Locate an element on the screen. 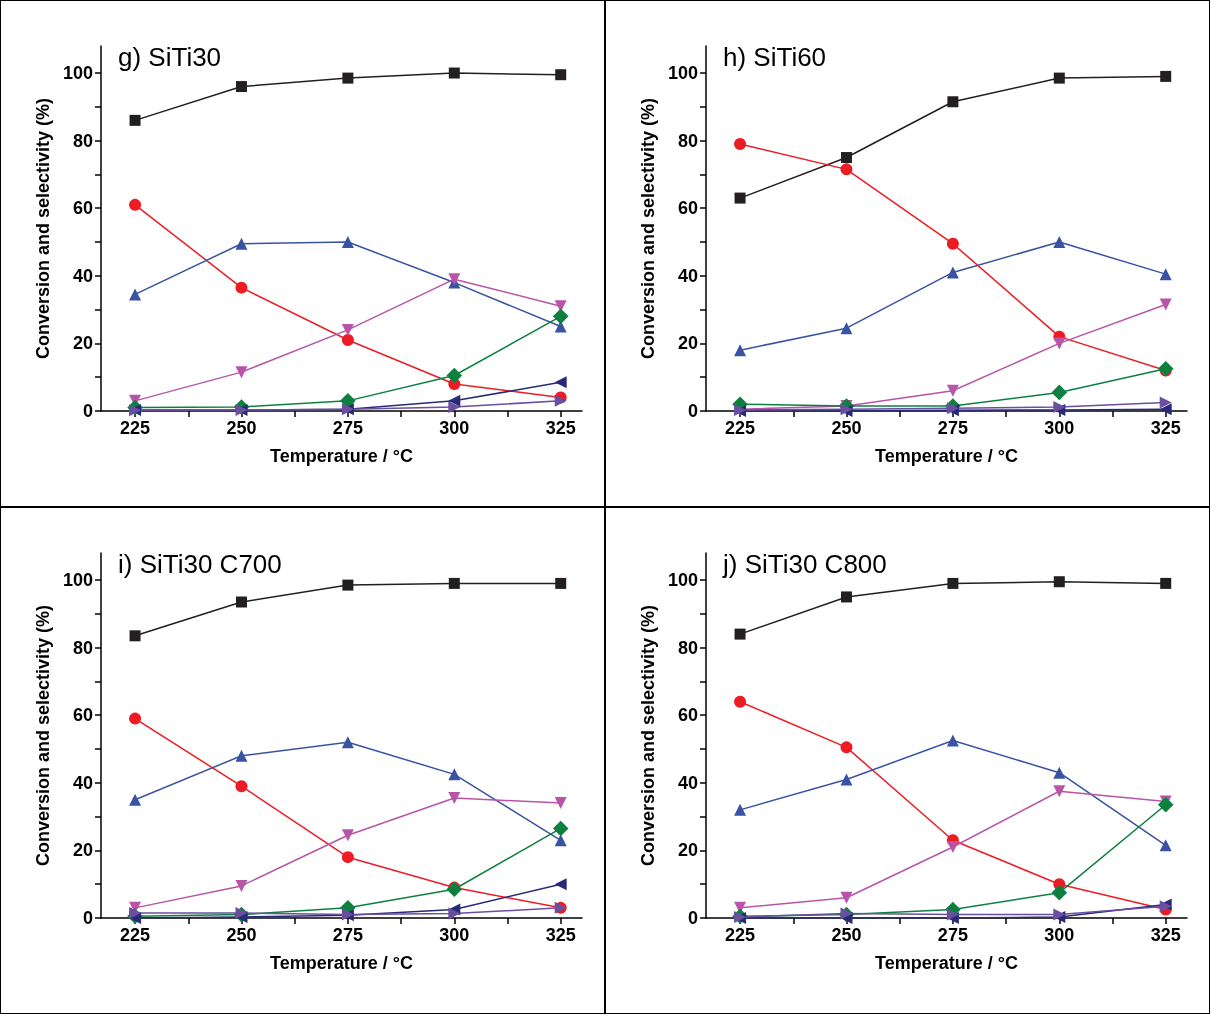 This screenshot has width=1211, height=1014. chart-title: h) SiTi60 is located at coordinates (775, 57).